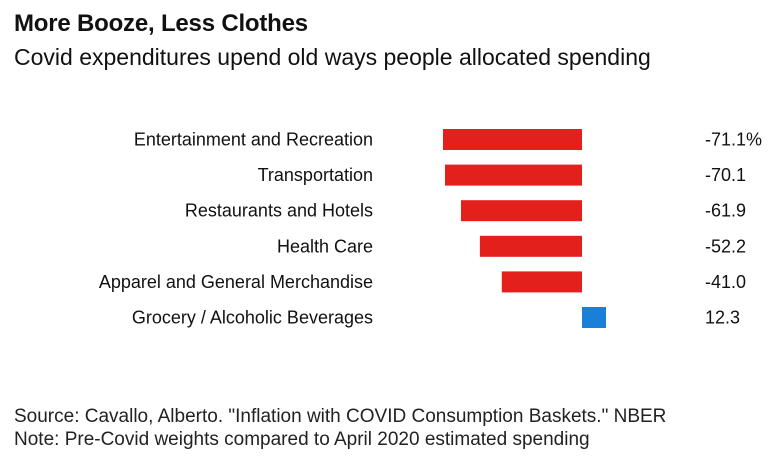  Describe the element at coordinates (161, 23) in the screenshot. I see `chart-title: More Booze, Less Clothes` at that location.